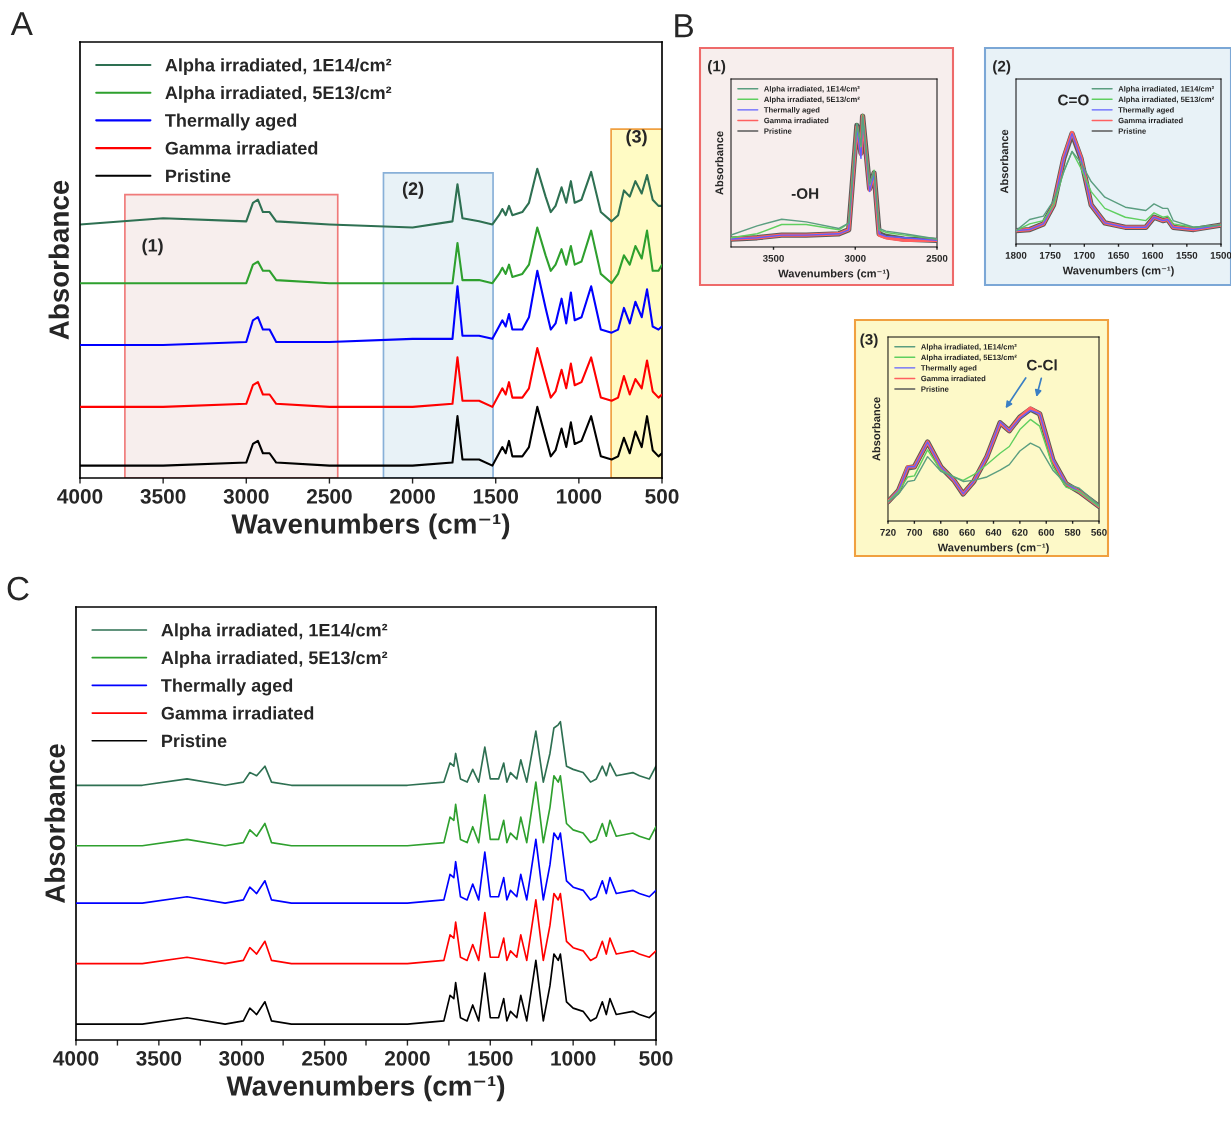 This screenshot has width=1231, height=1129. What do you see at coordinates (152, 247) in the screenshot?
I see `band-label: (1)` at bounding box center [152, 247].